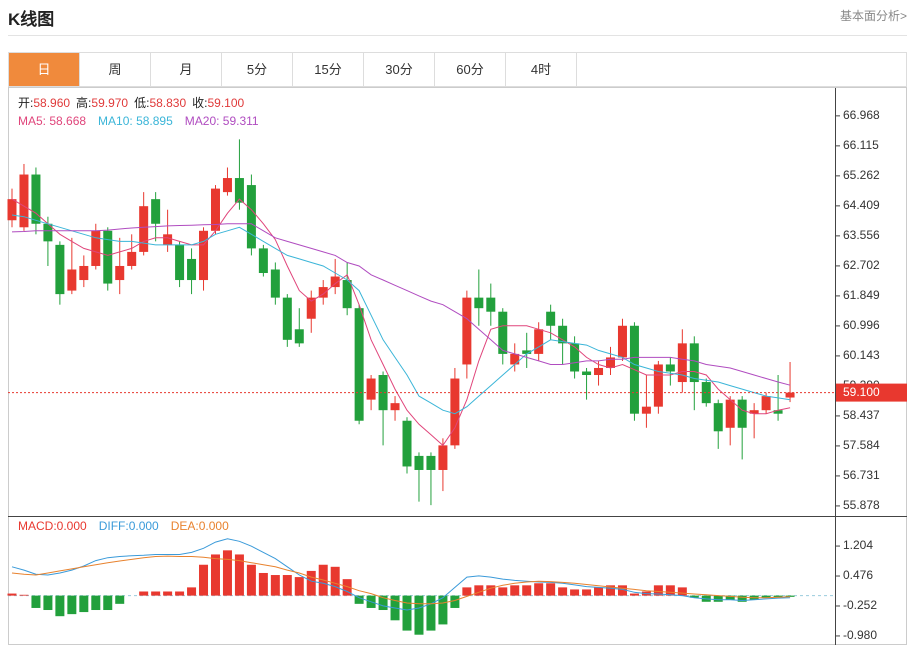 The width and height of the screenshot is (913, 648). Describe the element at coordinates (200, 526) in the screenshot. I see `legend-entry: DEA:0.000` at that location.